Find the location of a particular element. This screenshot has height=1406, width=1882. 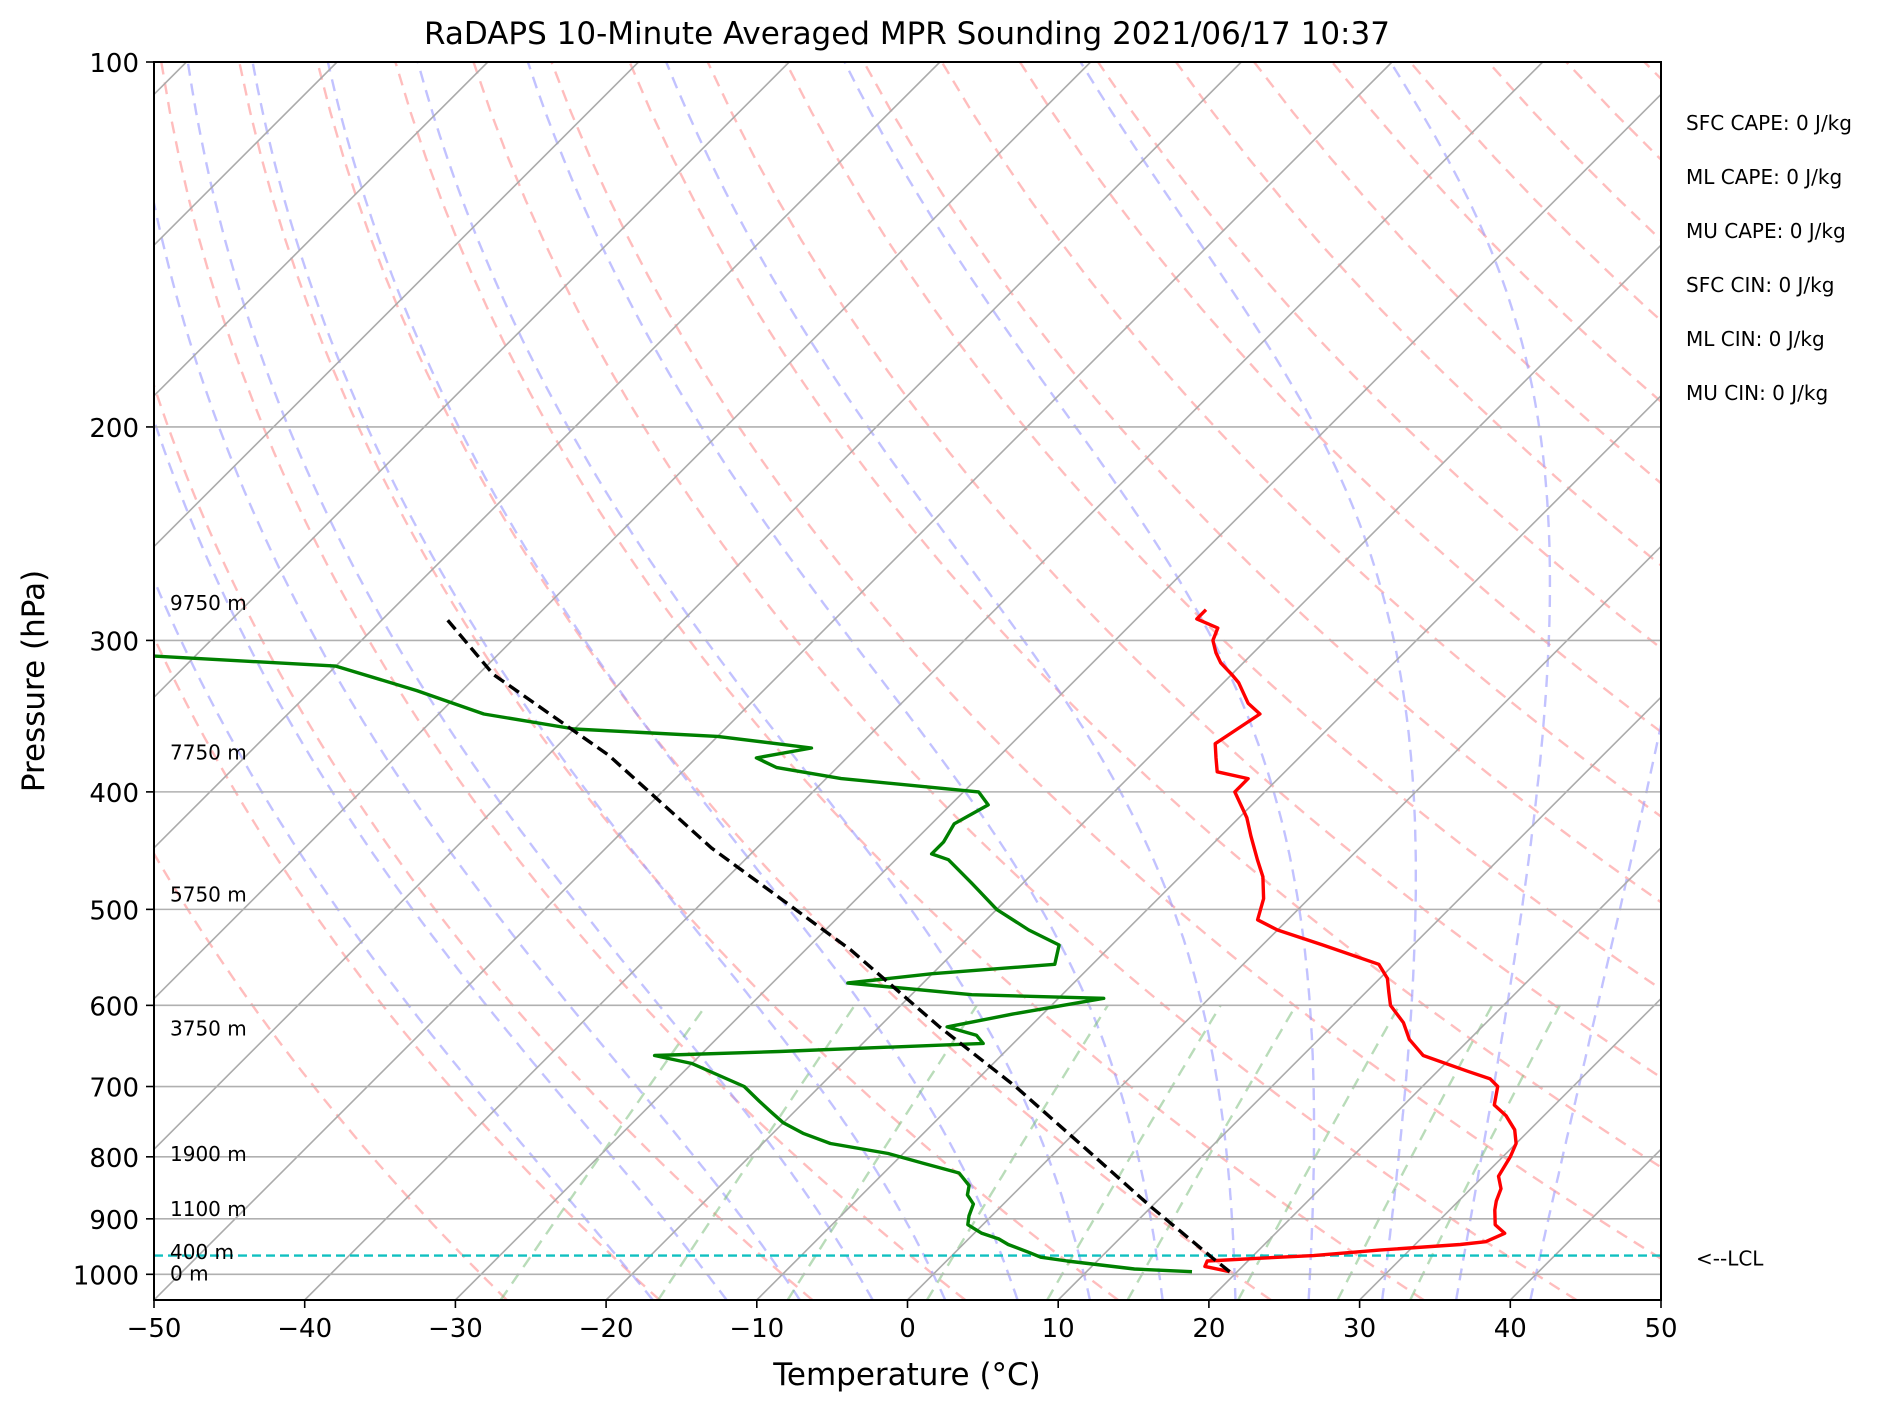

x-tick-label: −40 is located at coordinates (304, 1329).